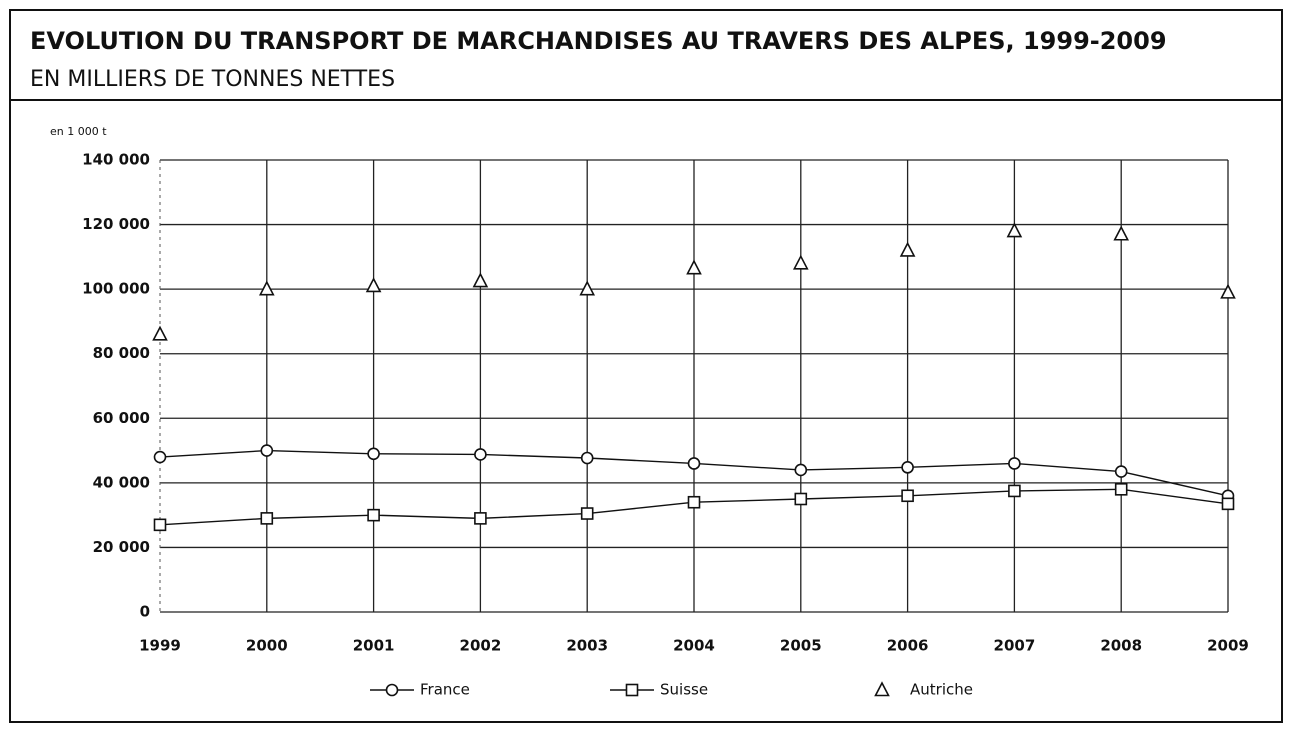  I want to click on y-tick-label: 80 000, so click(121, 353).